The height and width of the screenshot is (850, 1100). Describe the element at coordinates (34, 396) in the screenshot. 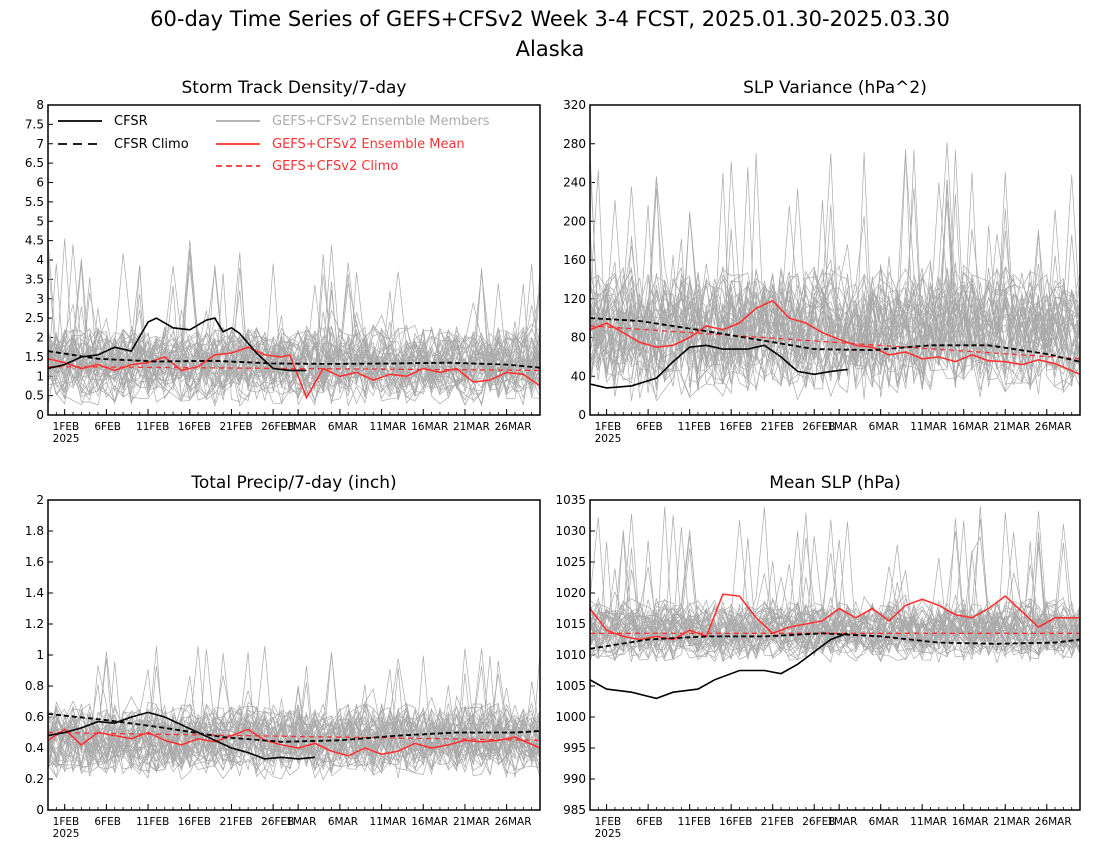

I see `y-tick-label: 0.5` at that location.